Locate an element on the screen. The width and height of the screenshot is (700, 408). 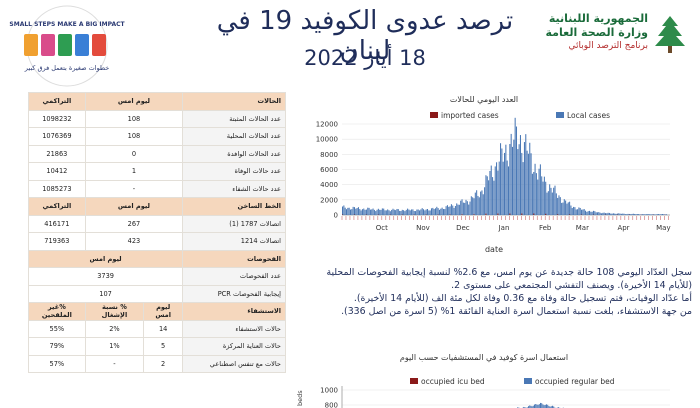
cell-today: 0 is located at coordinates (134, 153).